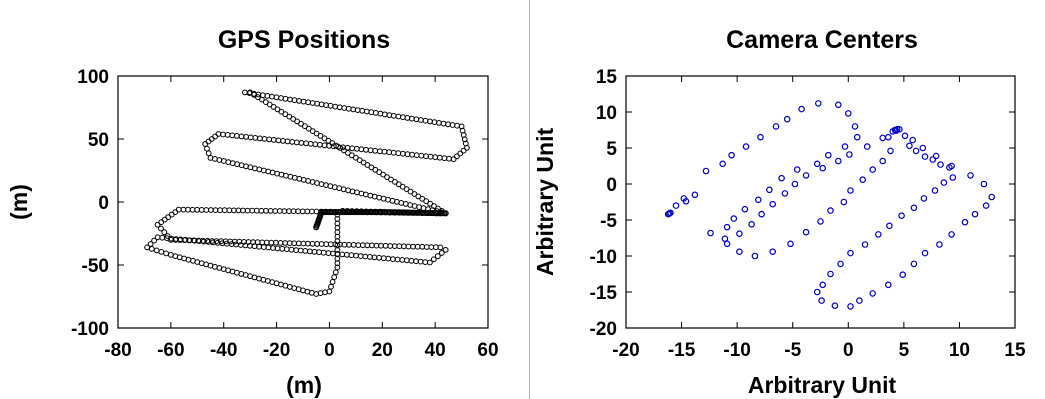 The width and height of the screenshot is (1045, 399). I want to click on y-tick-label: -20, so click(603, 329).